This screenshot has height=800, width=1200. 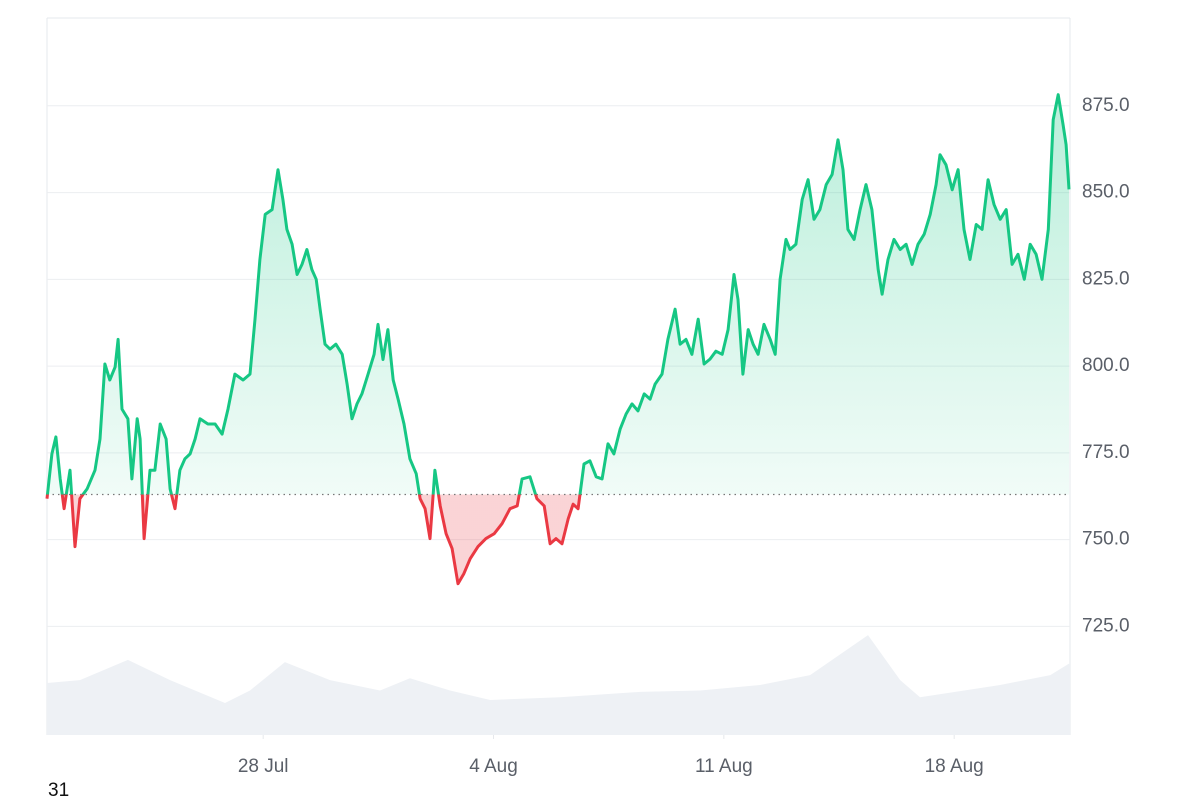 What do you see at coordinates (1106, 625) in the screenshot?
I see `y-tick-label: 725.0` at bounding box center [1106, 625].